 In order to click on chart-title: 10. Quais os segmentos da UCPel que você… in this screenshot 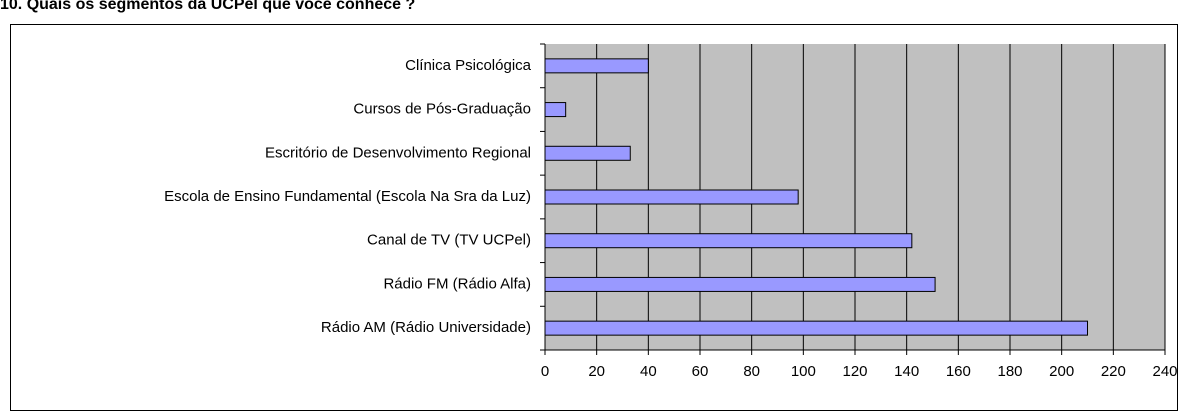, I will do `click(207, 6)`.